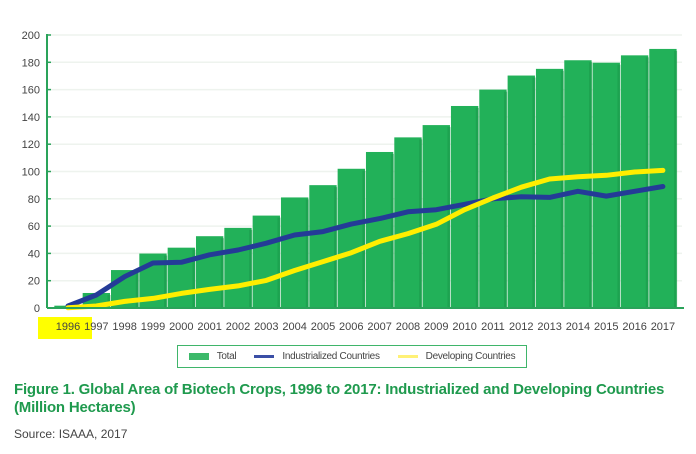 The width and height of the screenshot is (696, 454). I want to click on y-tick-label: 80, so click(34, 200).